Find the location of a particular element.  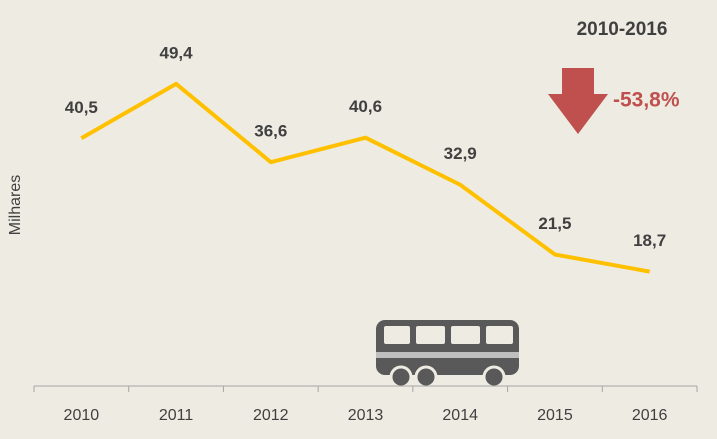

x-tick-label: 2012 is located at coordinates (271, 415).